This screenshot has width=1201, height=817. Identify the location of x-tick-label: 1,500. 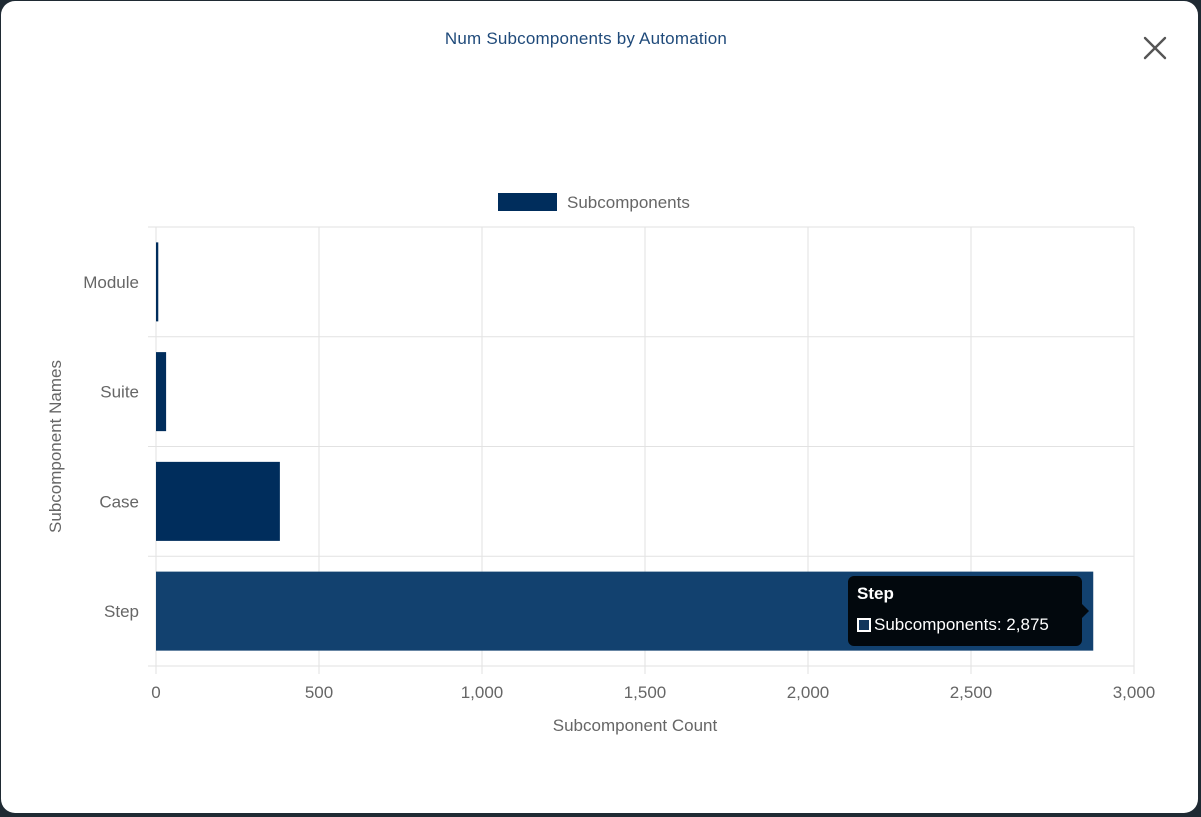
(645, 692).